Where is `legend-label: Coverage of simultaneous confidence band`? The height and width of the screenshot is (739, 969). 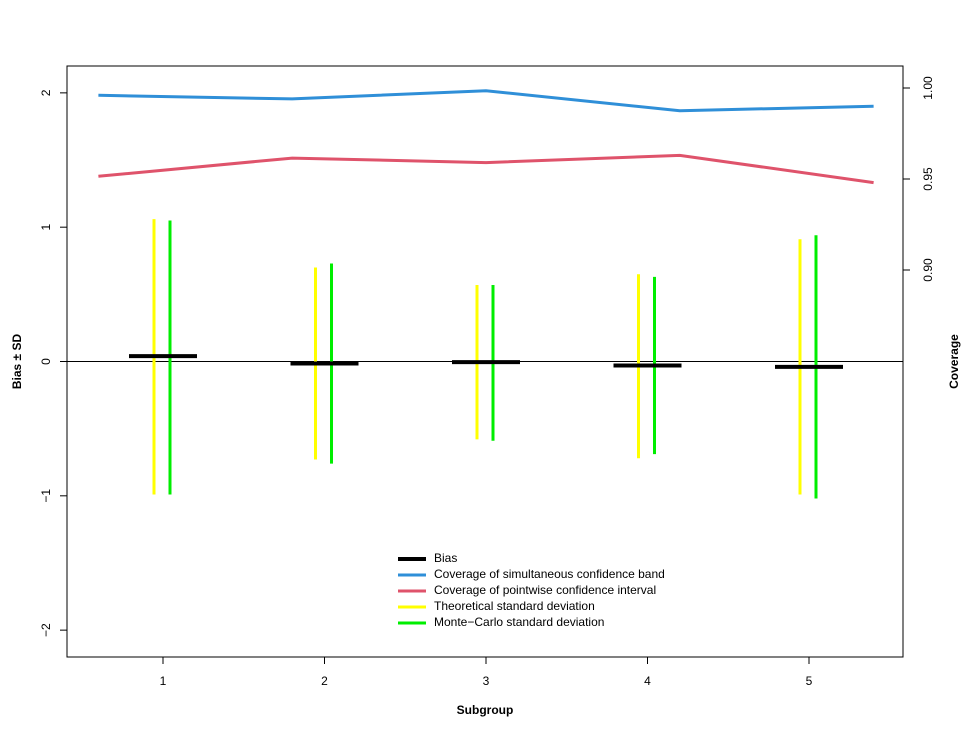
legend-label: Coverage of simultaneous confidence band is located at coordinates (549, 574).